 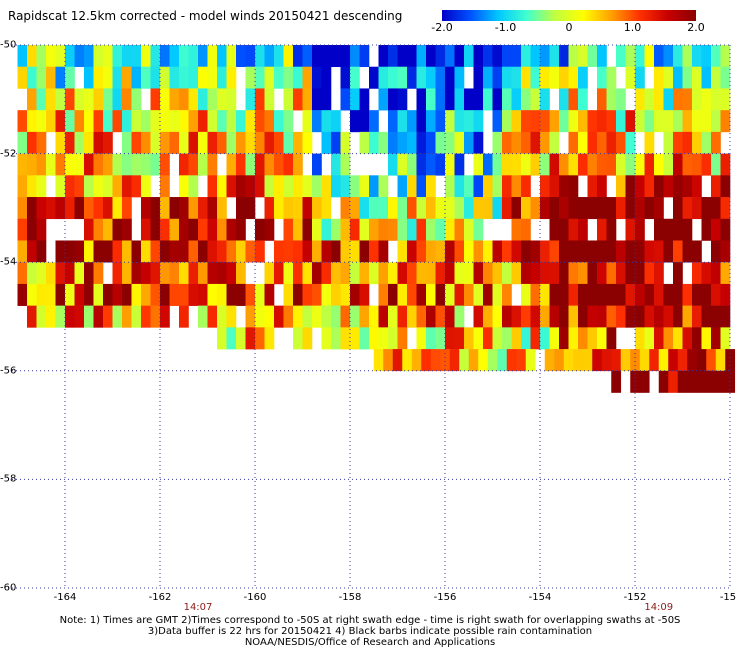 What do you see at coordinates (198, 607) in the screenshot?
I see `swath-time-label: 14:07` at bounding box center [198, 607].